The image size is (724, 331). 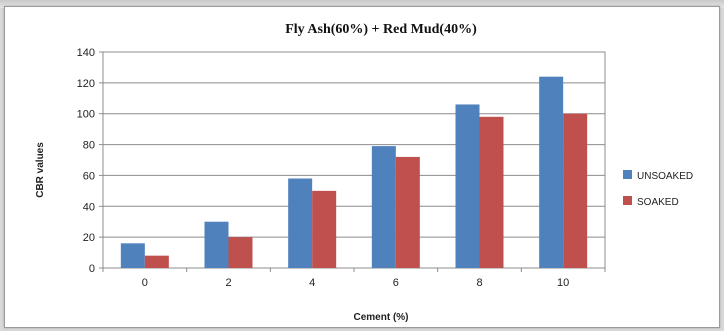 I want to click on y-tick-label: 0, so click(x=92, y=269).